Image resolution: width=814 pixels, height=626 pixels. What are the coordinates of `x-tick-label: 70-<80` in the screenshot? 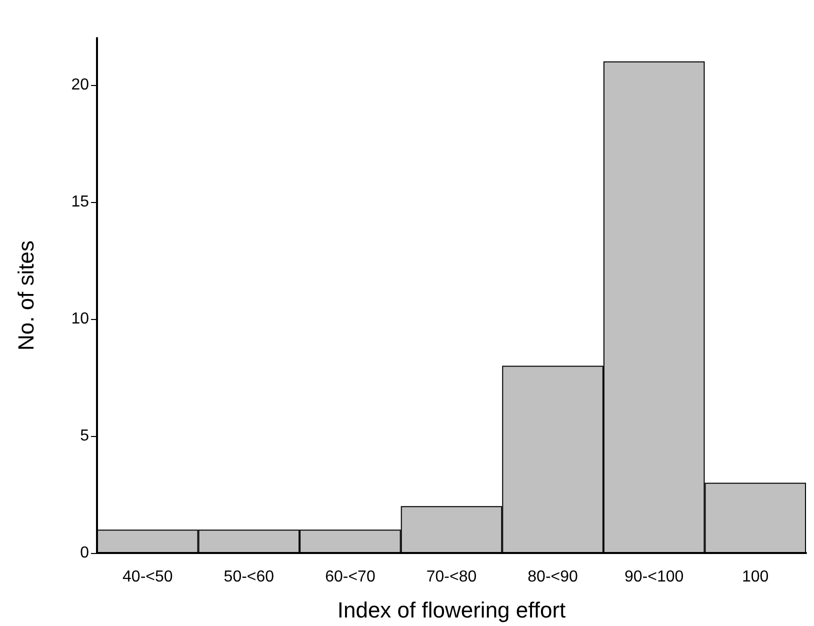 It's located at (451, 577).